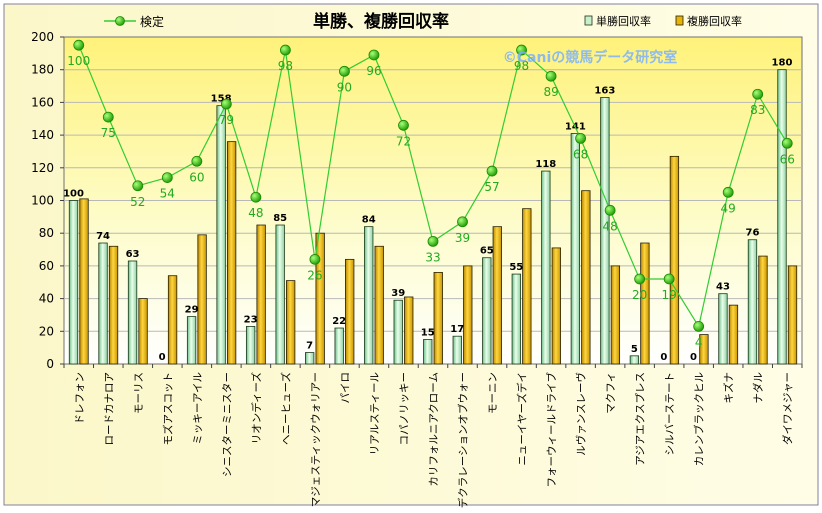  I want to click on y-tick-label: 20, so click(46, 331).